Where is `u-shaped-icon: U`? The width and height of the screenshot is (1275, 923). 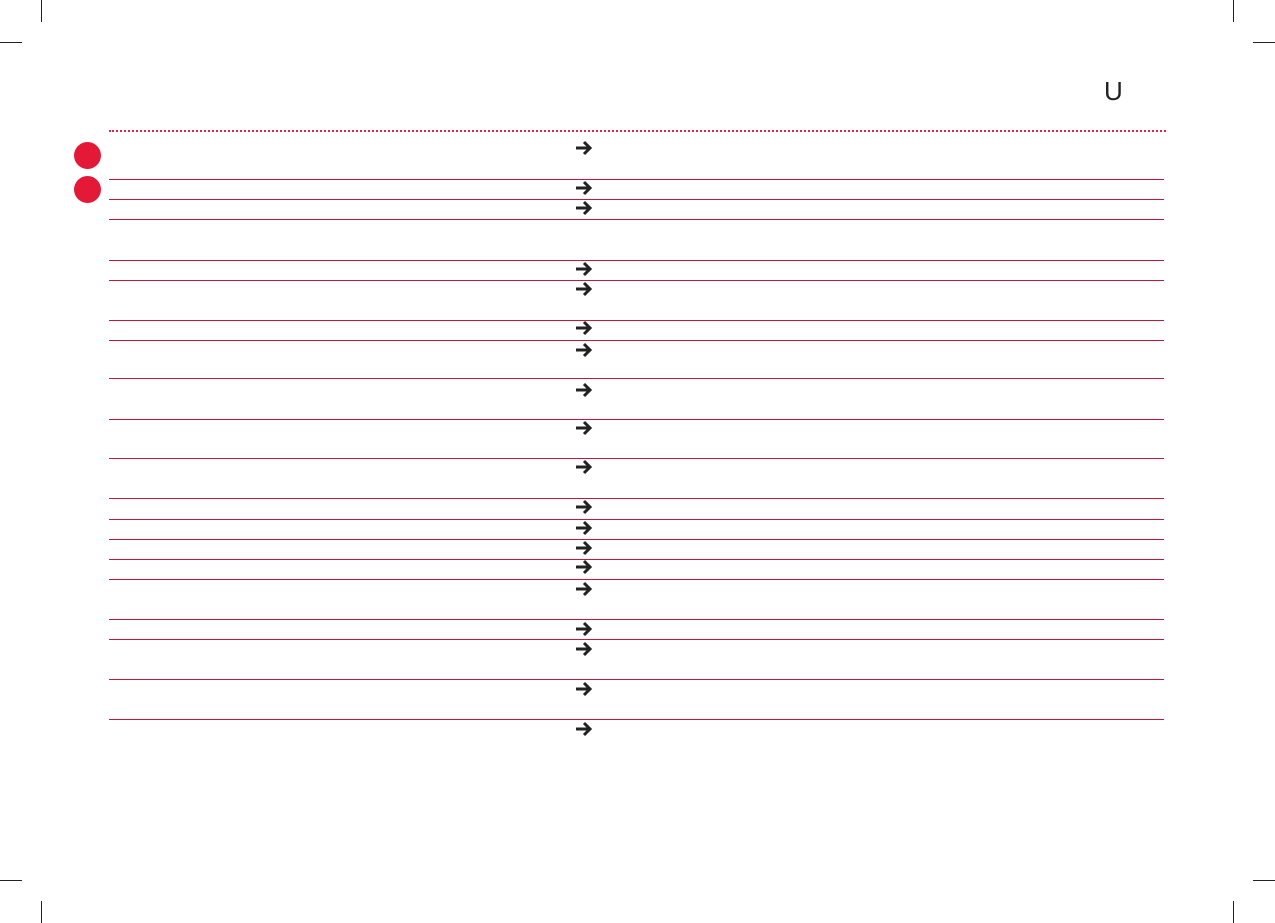 u-shaped-icon: U is located at coordinates (1113, 91).